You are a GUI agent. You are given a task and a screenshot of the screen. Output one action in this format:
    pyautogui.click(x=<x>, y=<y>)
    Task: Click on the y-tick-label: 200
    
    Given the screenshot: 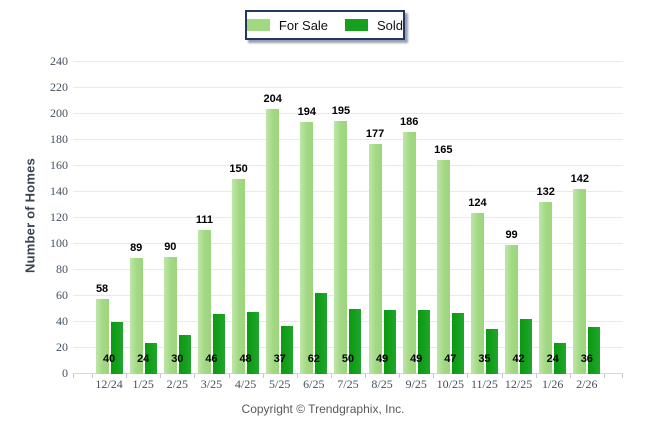 What is the action you would take?
    pyautogui.click(x=59, y=113)
    